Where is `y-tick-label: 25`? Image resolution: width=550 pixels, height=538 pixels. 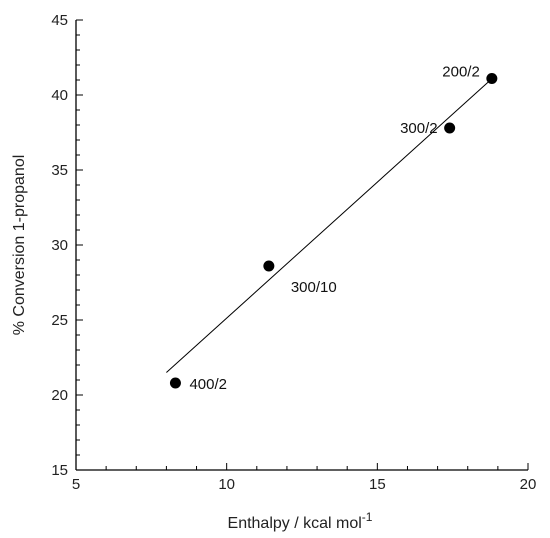 y-tick-label: 25 is located at coordinates (59, 320).